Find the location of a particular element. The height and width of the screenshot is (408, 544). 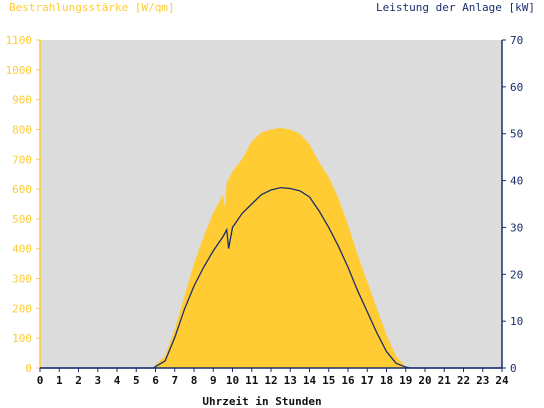

x-tick-label: 21 is located at coordinates (445, 380).